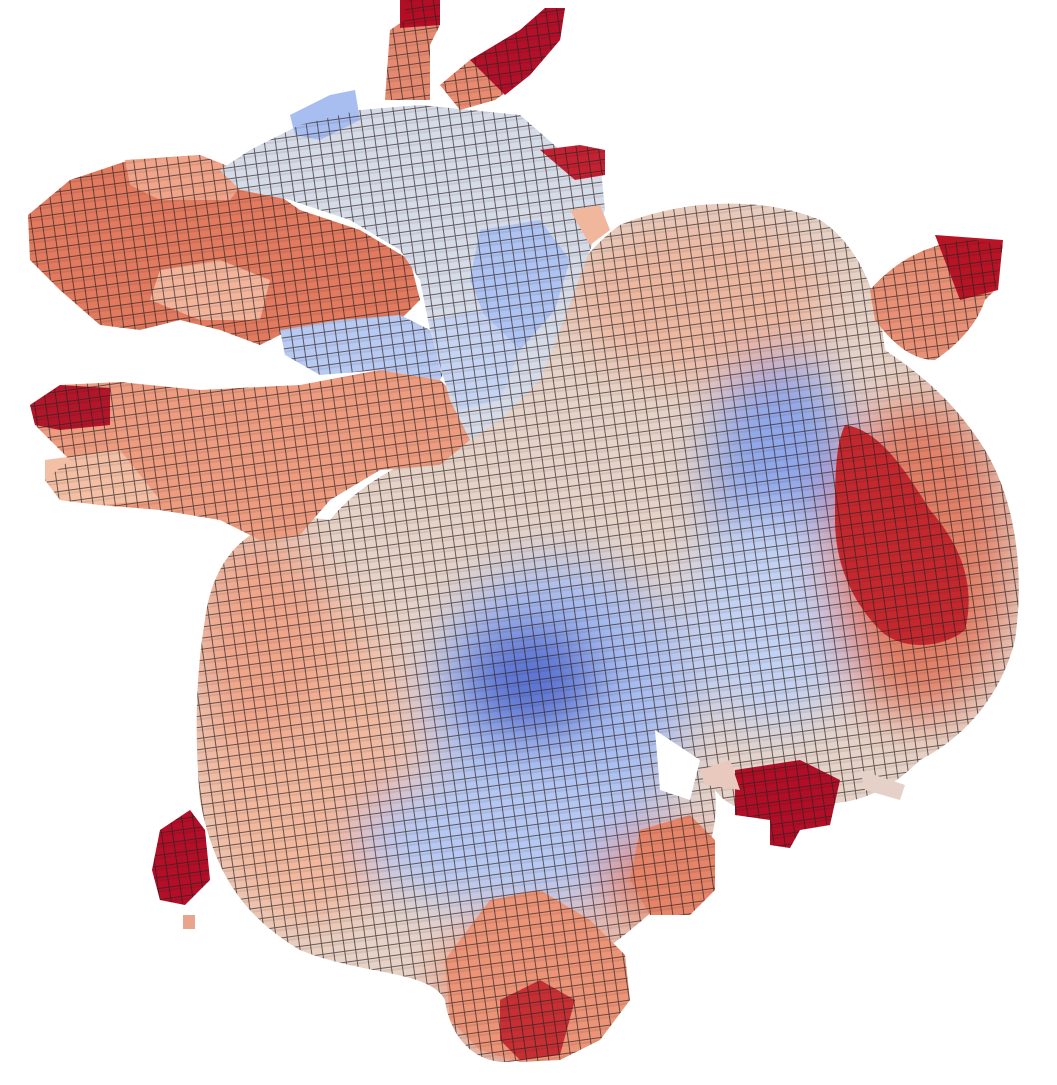  What do you see at coordinates (250, 455) in the screenshot?
I see `dragon-lower-jaw` at bounding box center [250, 455].